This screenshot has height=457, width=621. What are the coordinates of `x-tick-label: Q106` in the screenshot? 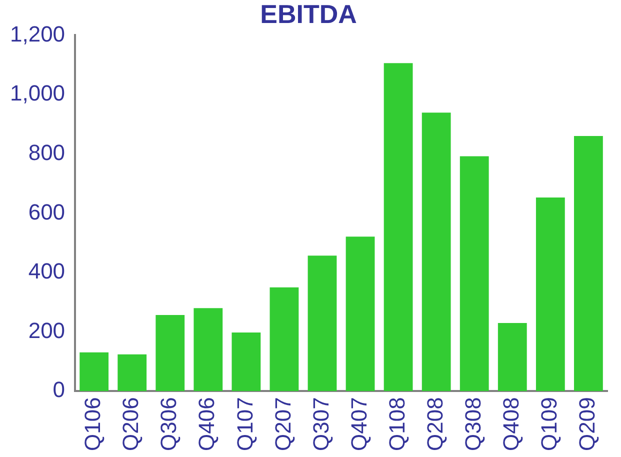 It's located at (93, 424).